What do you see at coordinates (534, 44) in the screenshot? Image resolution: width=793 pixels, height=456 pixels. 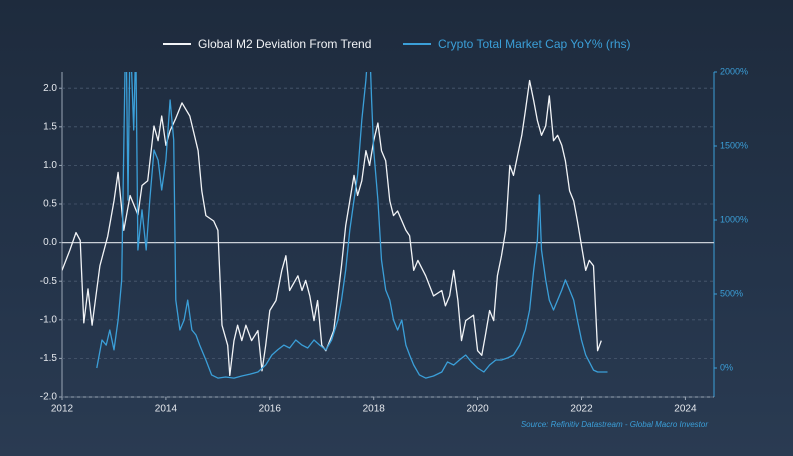 I see `legend-label: Crypto Total Market Cap YoY% (rhs)` at bounding box center [534, 44].